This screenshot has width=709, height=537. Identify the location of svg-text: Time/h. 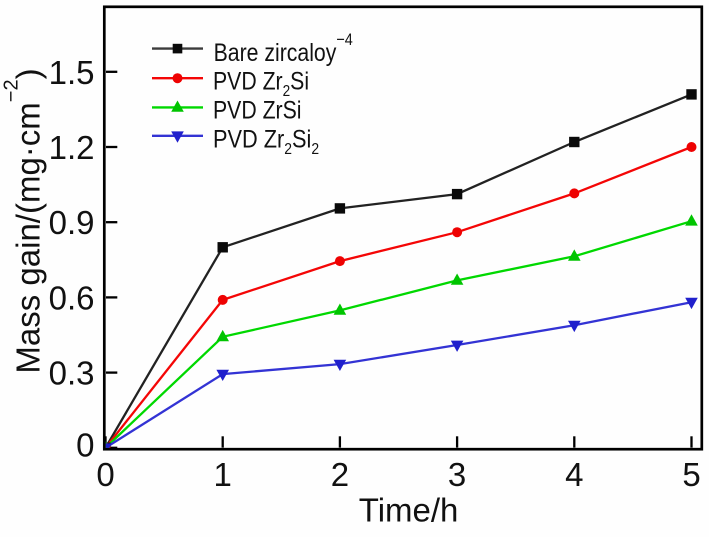
(409, 510).